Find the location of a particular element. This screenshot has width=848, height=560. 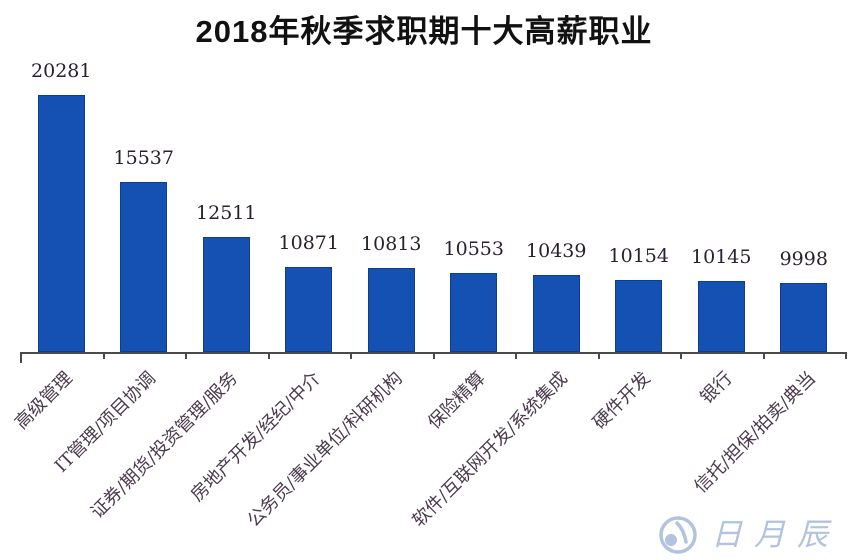

bar-value-label: 10145 is located at coordinates (721, 257).